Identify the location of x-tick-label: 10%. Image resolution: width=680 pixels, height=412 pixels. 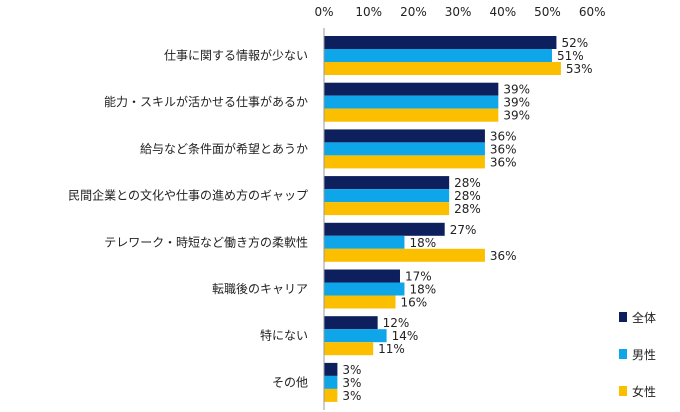
(368, 12).